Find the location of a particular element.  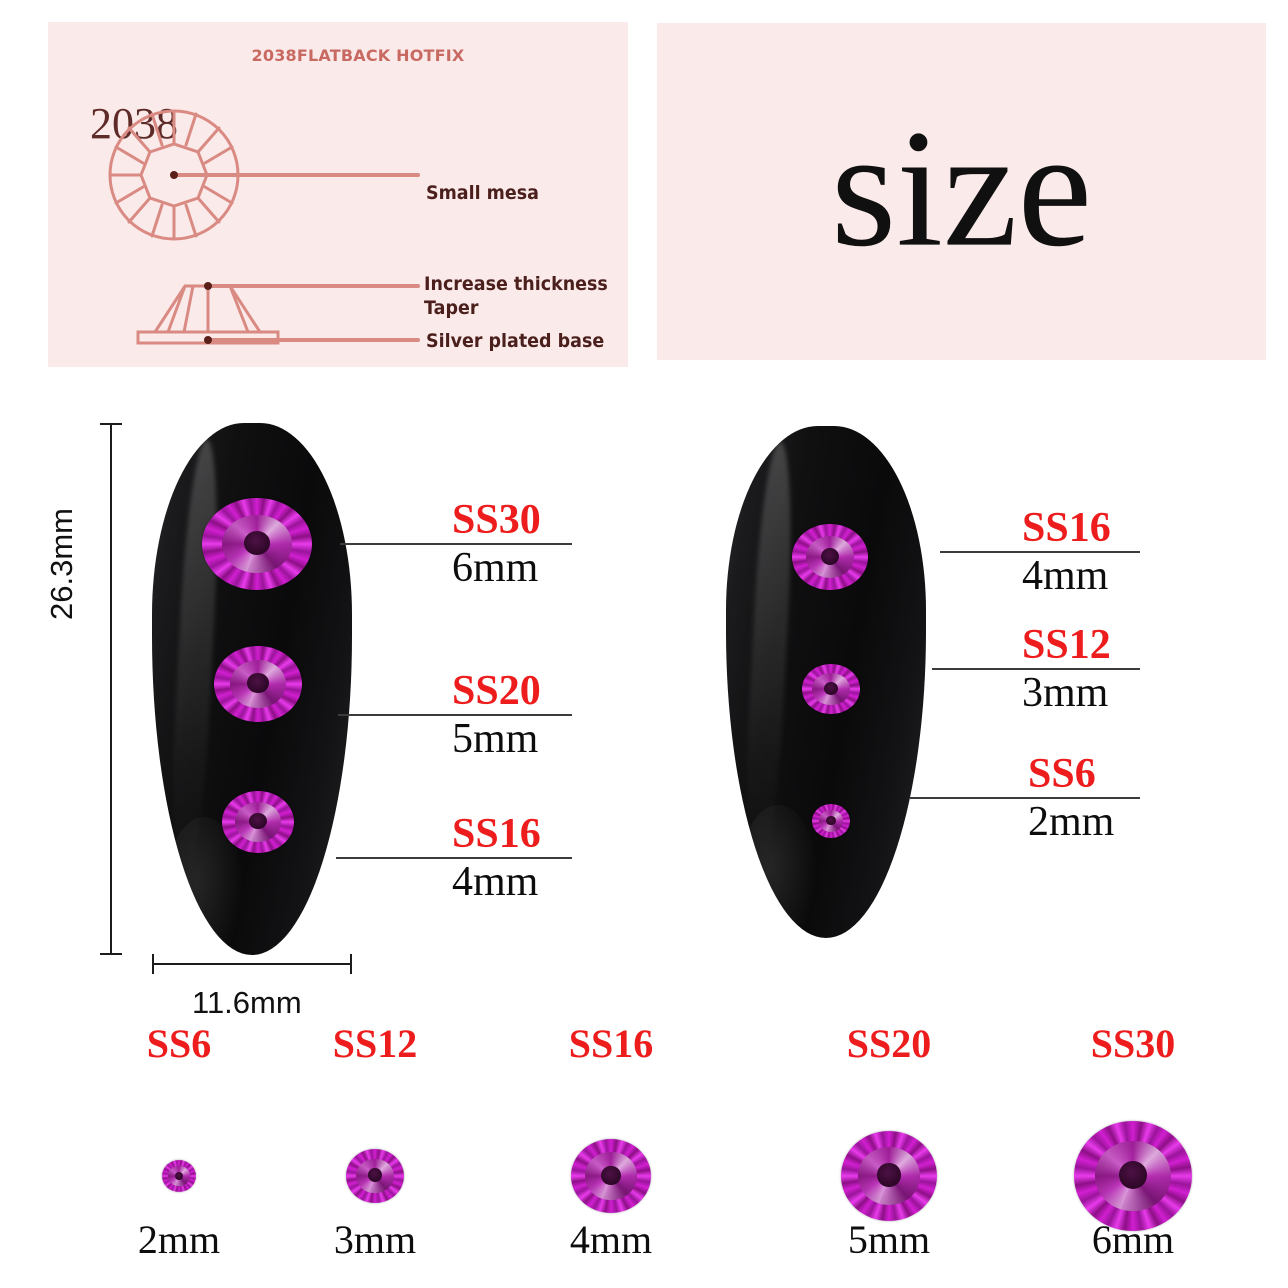

diagram-title: 2038FLATBACK HOTFIX is located at coordinates (358, 55).